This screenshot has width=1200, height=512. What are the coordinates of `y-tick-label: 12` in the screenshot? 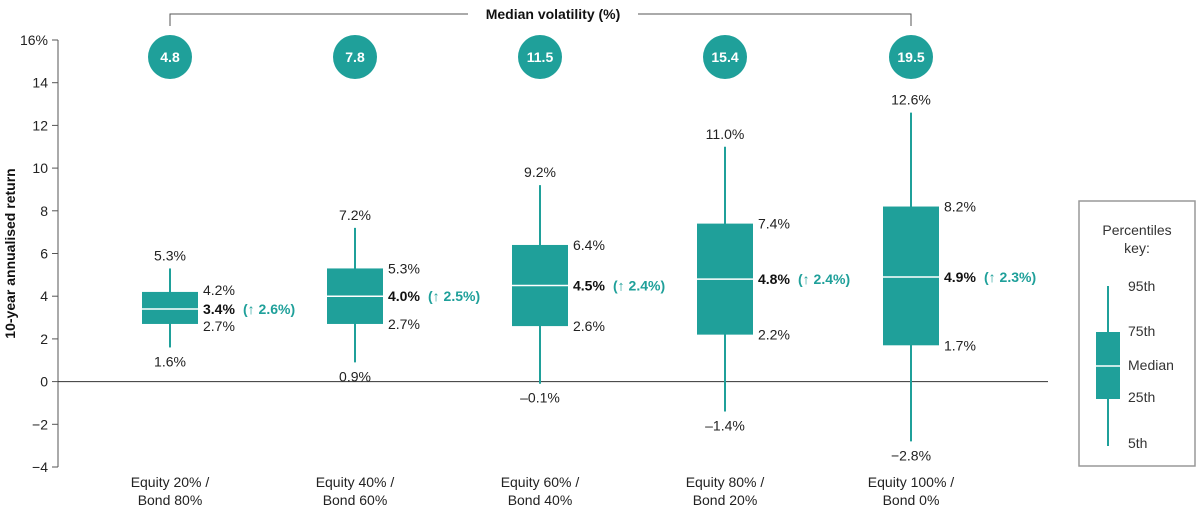 It's located at (40, 125).